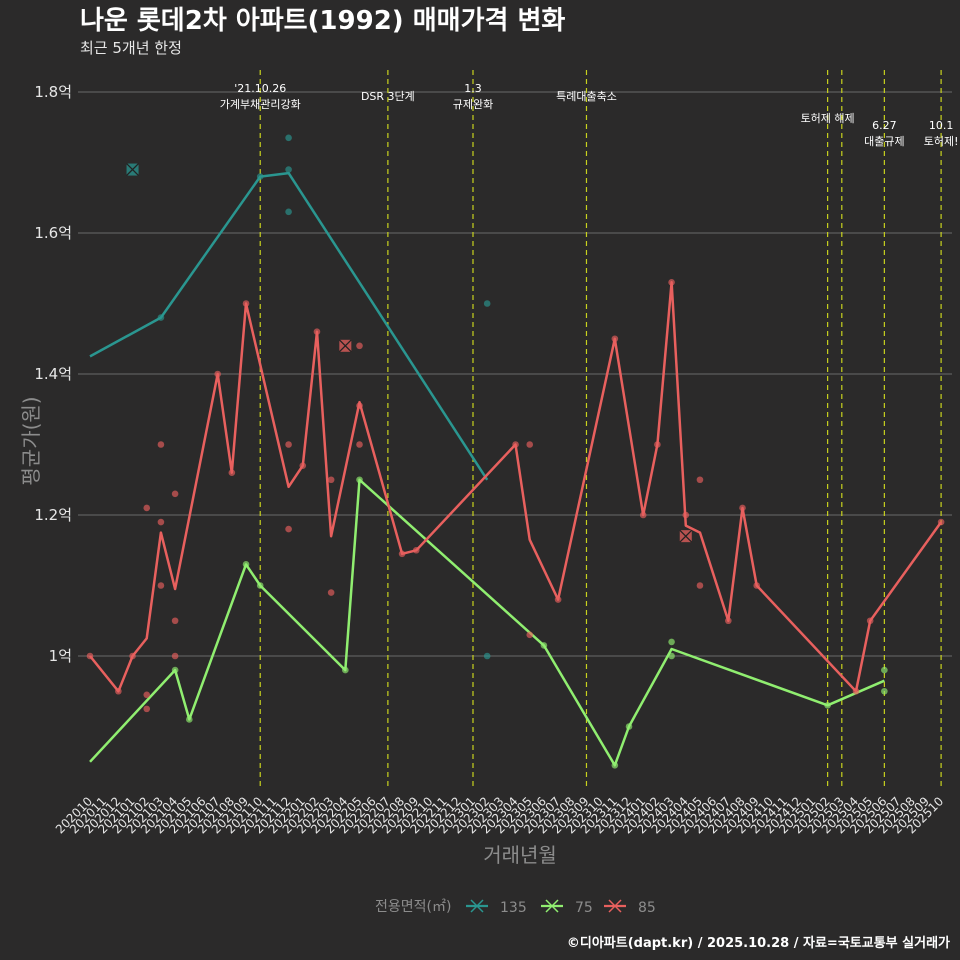 Image resolution: width=960 pixels, height=960 pixels. I want to click on legend-item-75: 75, so click(567, 907).